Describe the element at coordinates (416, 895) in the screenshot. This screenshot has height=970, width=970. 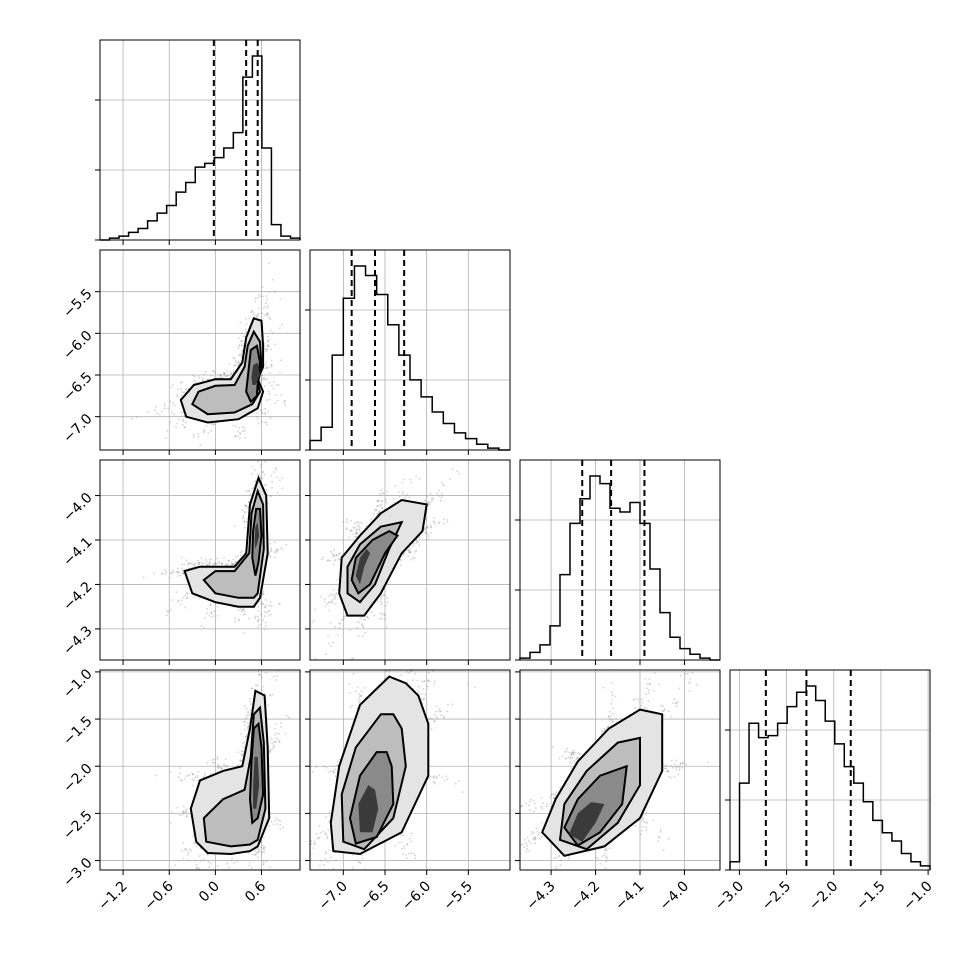
I see `x-tick-label: −6.0` at that location.